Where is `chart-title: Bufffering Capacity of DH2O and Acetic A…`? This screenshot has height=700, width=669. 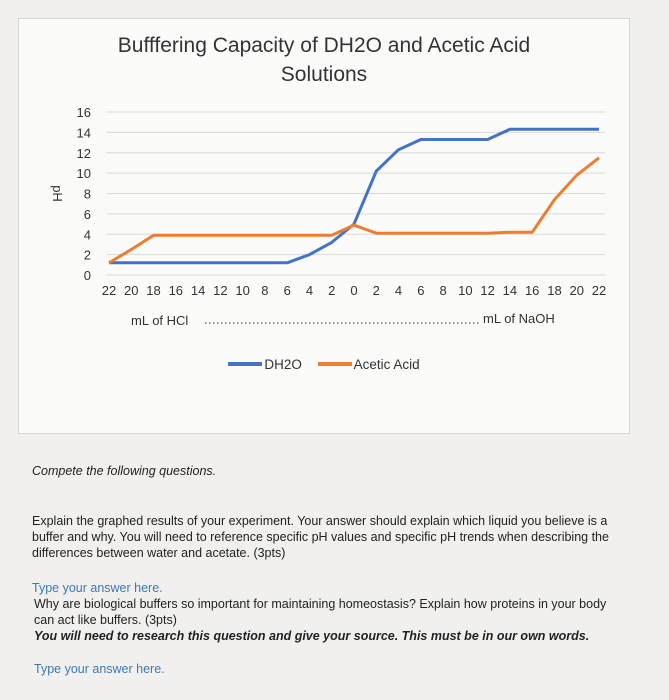 chart-title: Bufffering Capacity of DH2O and Acetic A… is located at coordinates (324, 60).